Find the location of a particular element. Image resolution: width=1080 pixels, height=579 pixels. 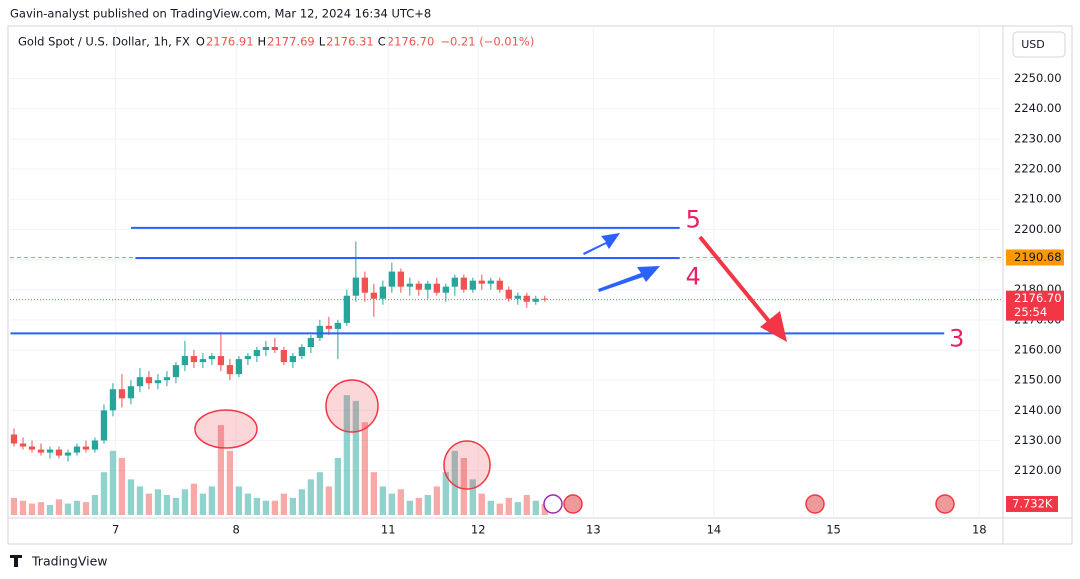

highlight-ellipse is located at coordinates (467, 465).